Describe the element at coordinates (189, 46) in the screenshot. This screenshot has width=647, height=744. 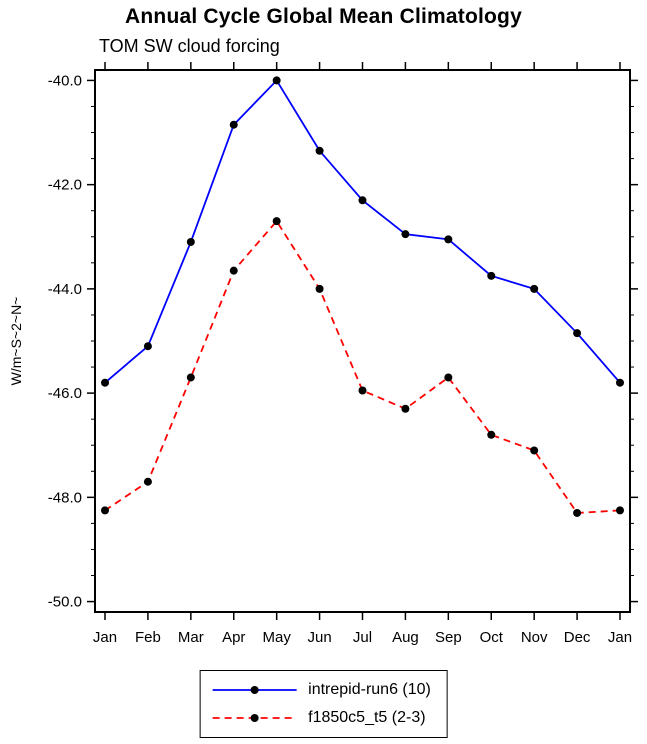
I see `chart-subtitle: TOM SW cloud forcing` at that location.